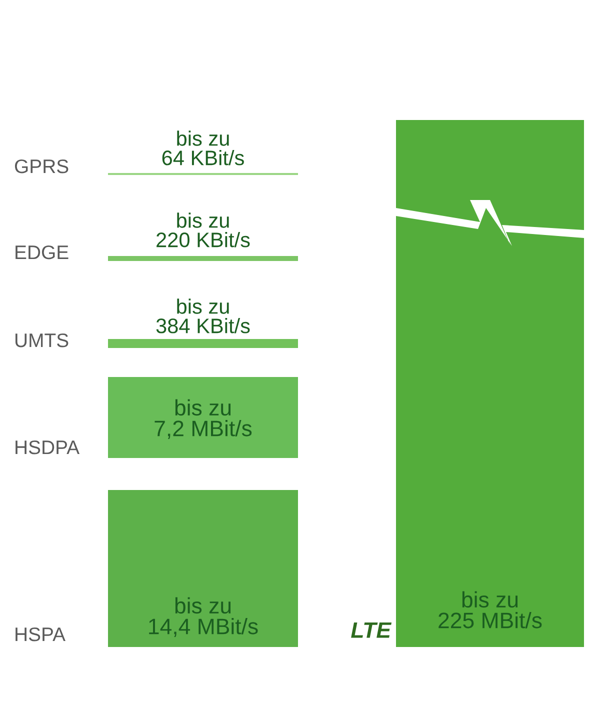  I want to click on data-label: bis zu 7,2 MBit/s, so click(203, 419).